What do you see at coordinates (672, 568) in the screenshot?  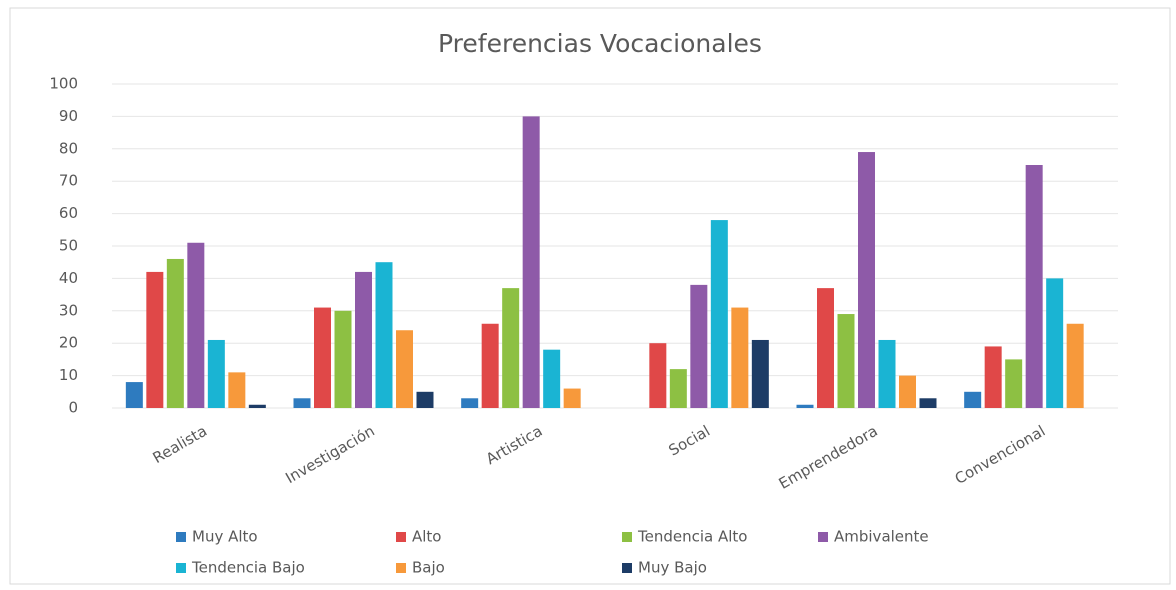 I see `legend-label: Muy Bajo` at bounding box center [672, 568].